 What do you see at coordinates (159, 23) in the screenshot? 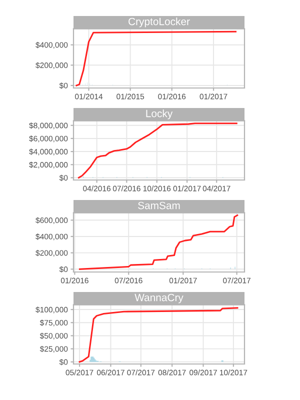
I see `chart-title: CryptoLocker` at bounding box center [159, 23].